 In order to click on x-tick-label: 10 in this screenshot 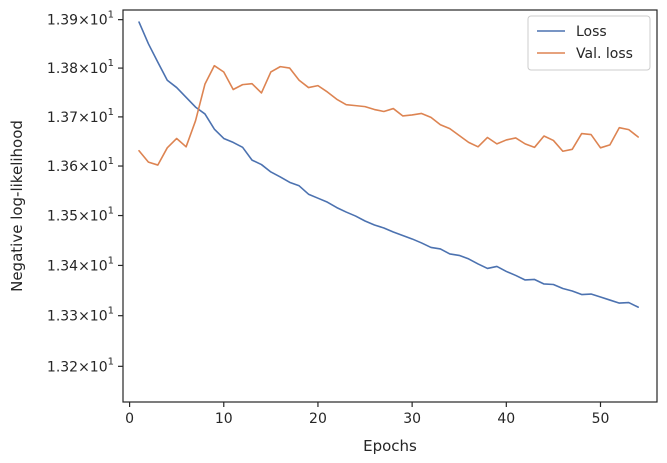, I will do `click(224, 419)`.